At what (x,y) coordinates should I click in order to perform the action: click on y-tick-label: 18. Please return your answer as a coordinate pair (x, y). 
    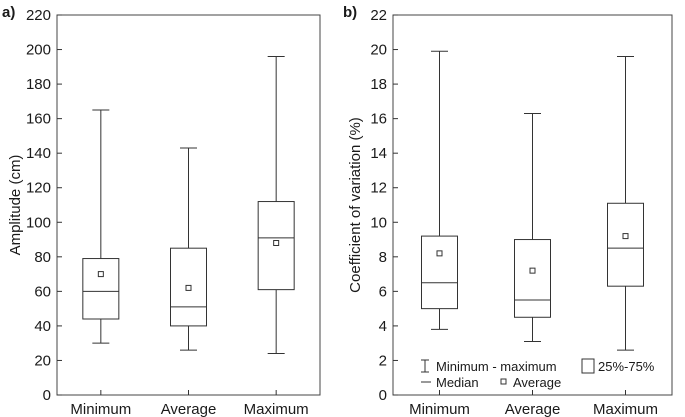
    Looking at the image, I should click on (378, 84).